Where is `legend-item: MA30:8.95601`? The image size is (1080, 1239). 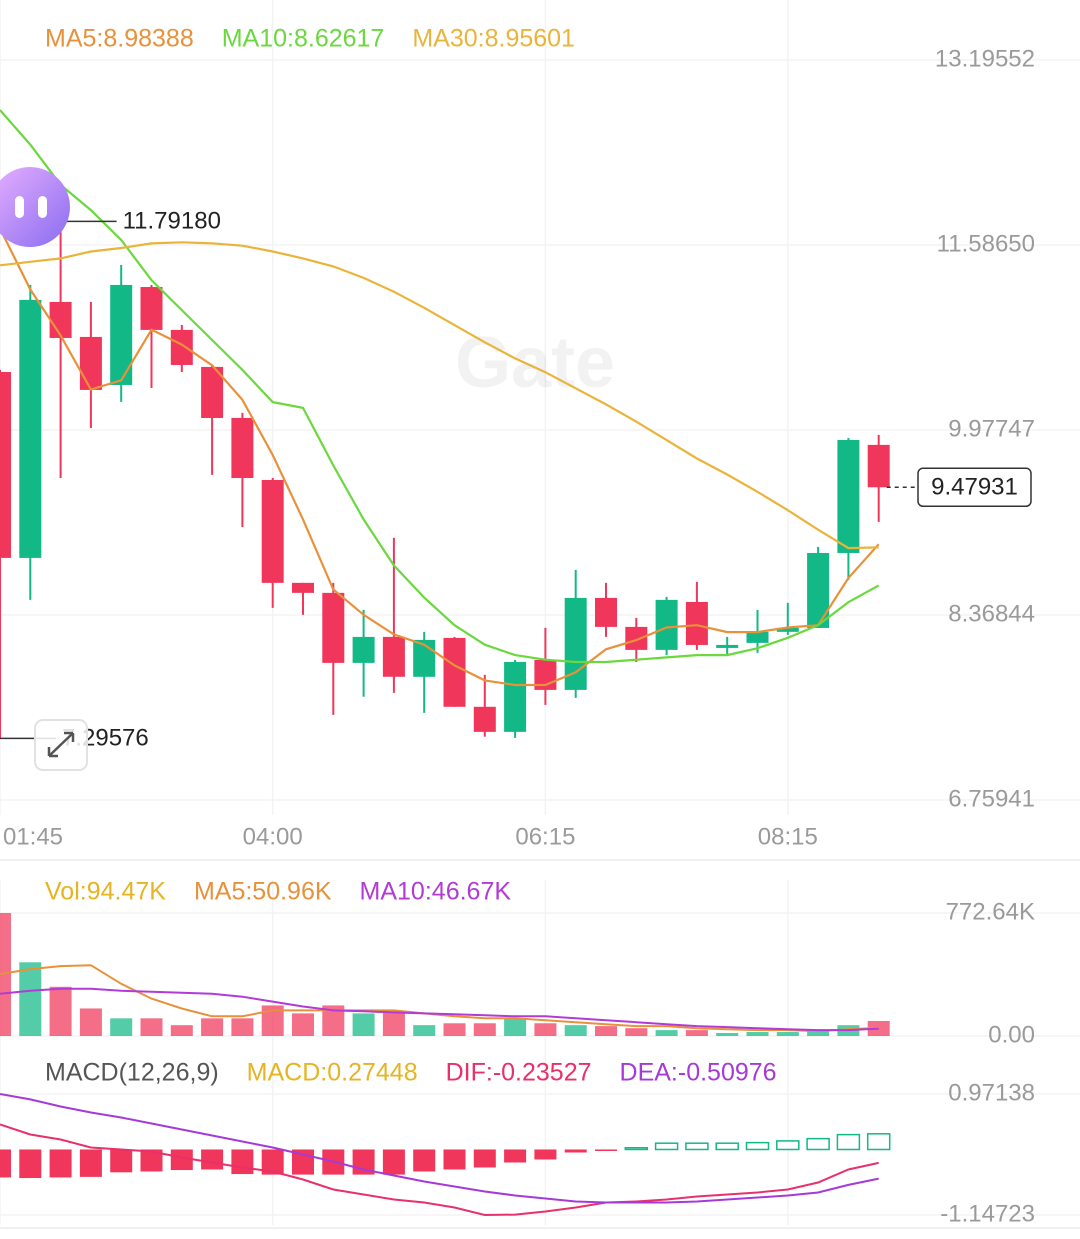
legend-item: MA30:8.95601 is located at coordinates (493, 39).